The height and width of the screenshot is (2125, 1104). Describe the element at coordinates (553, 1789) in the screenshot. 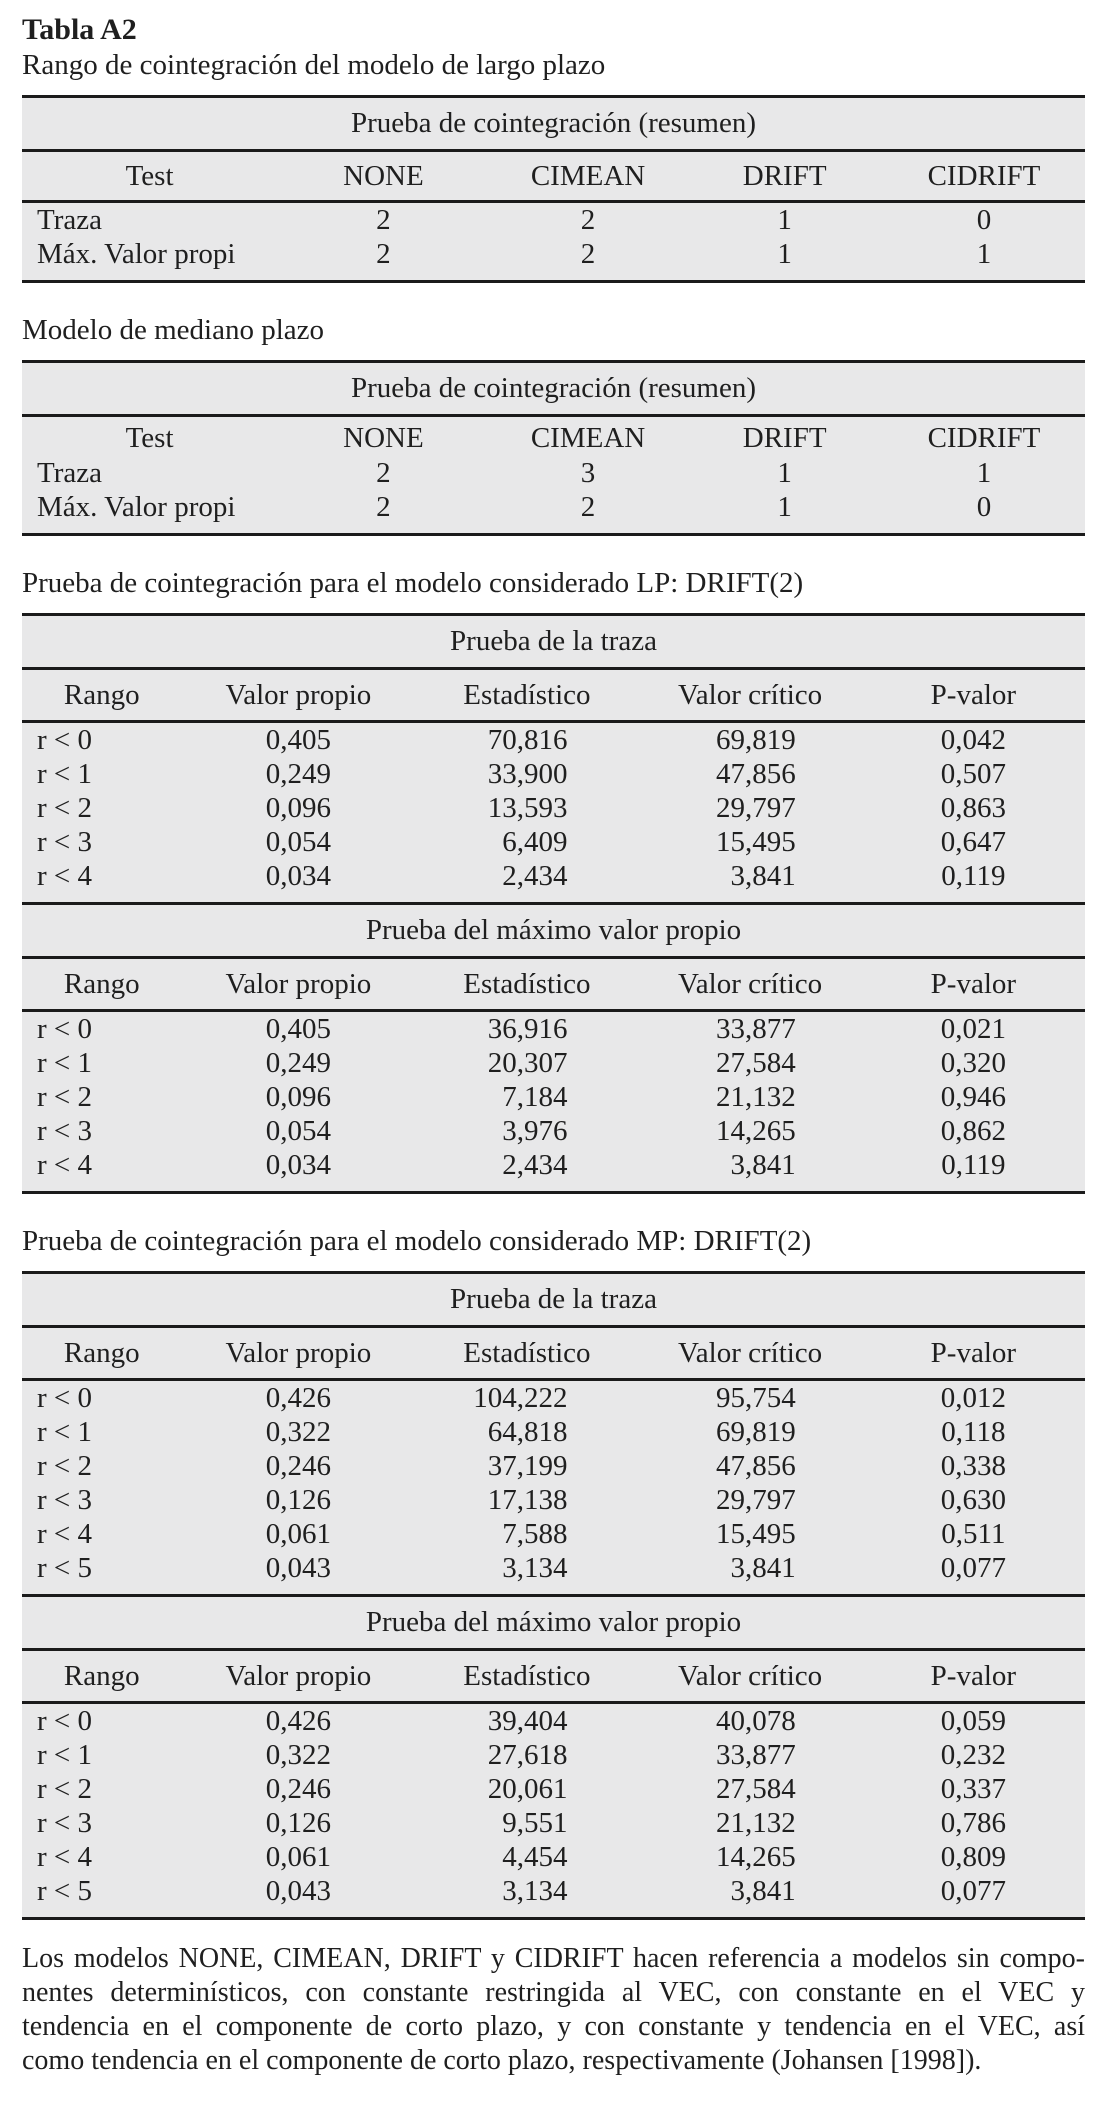

I see `table-row: r < 2 0,246 20,061 27,584 0,337` at that location.